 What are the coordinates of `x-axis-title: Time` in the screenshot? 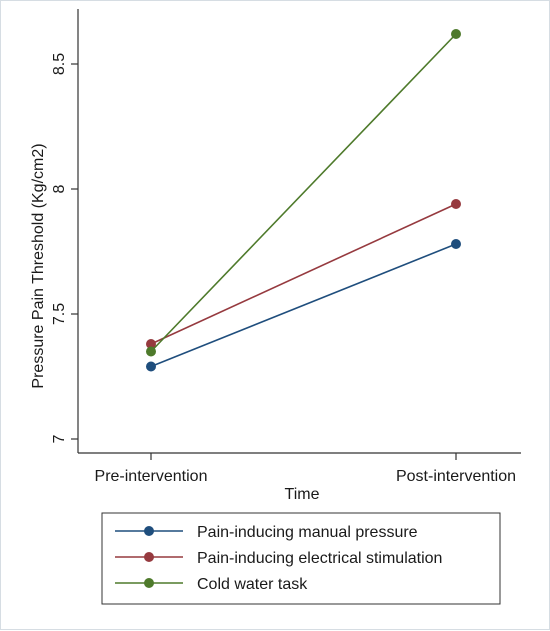 It's located at (302, 494).